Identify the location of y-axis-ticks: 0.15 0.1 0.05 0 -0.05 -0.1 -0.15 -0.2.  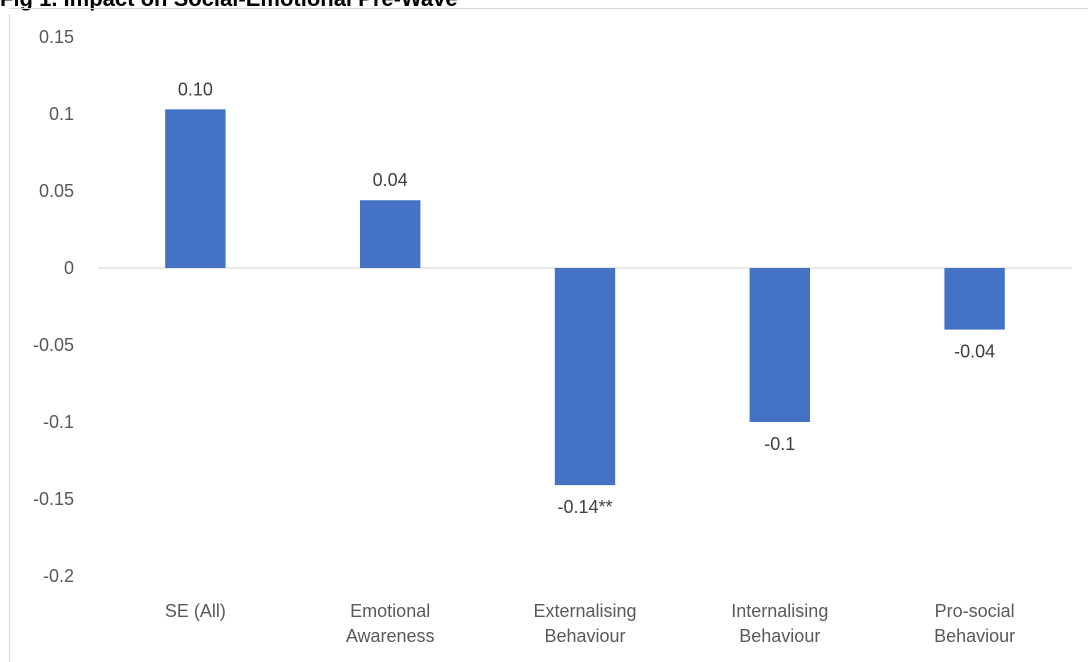
(53, 306).